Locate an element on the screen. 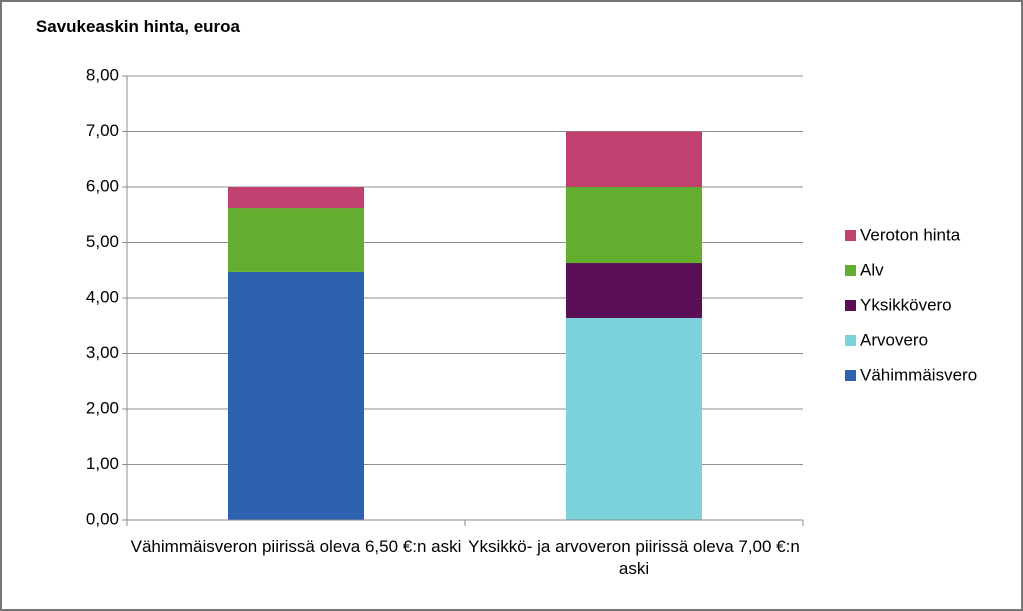 The height and width of the screenshot is (611, 1023). y-tick-label: 2,00 is located at coordinates (102, 407).